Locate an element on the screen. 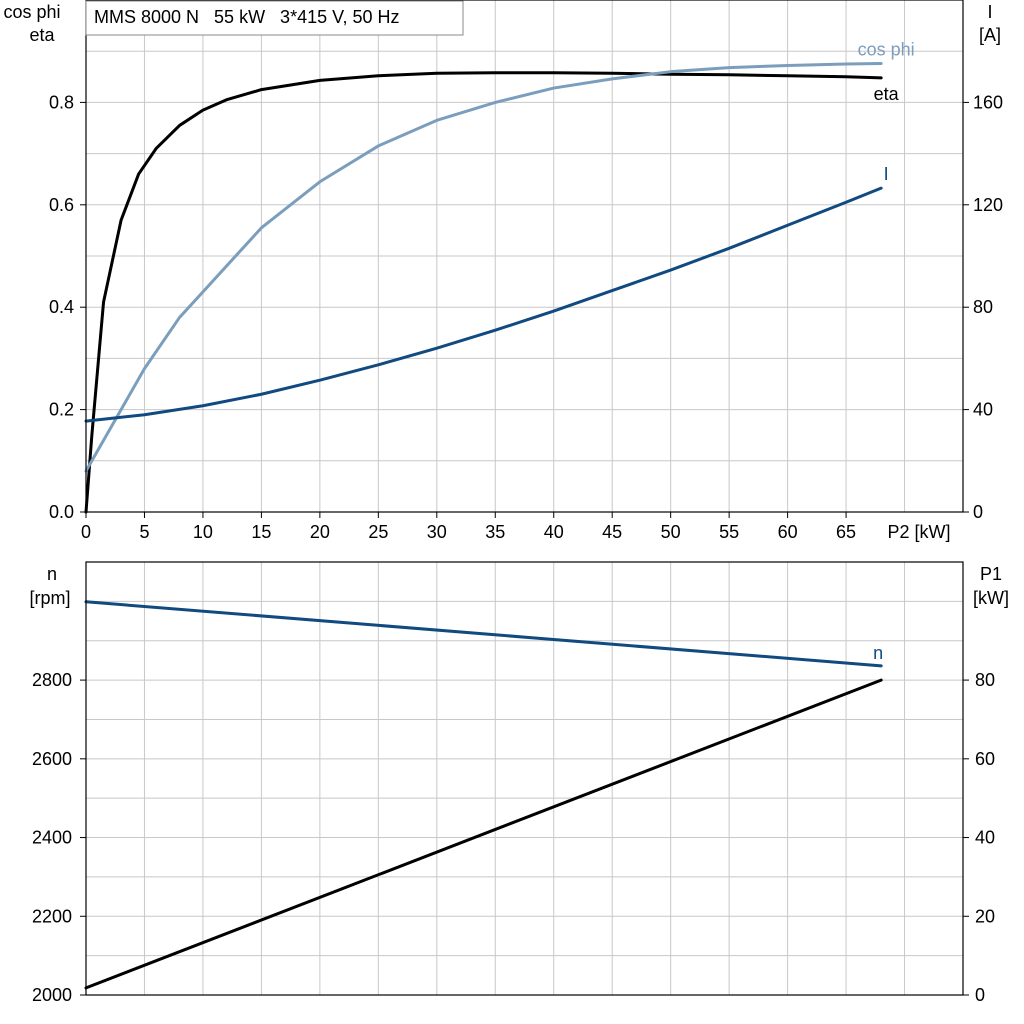  bottom-y-left-tick-label: 2000 is located at coordinates (52, 995).